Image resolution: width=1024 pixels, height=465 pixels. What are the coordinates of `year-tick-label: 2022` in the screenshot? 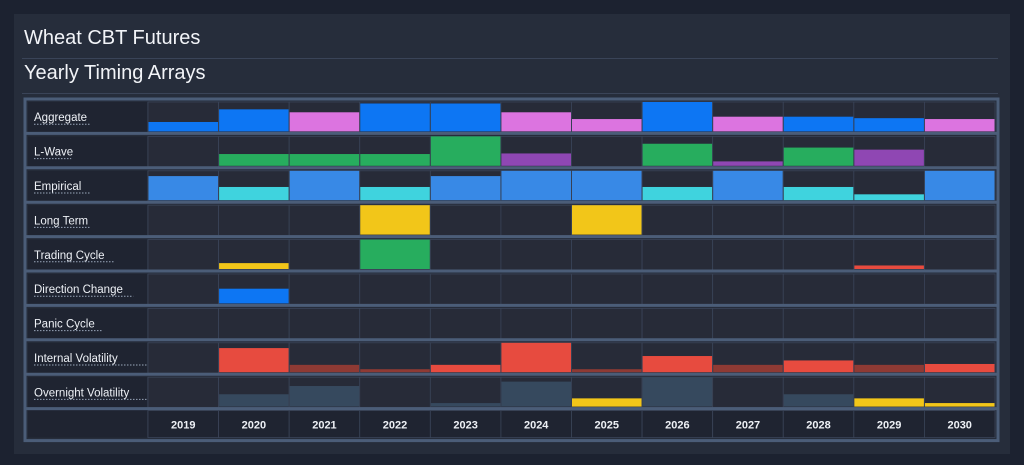 It's located at (395, 426).